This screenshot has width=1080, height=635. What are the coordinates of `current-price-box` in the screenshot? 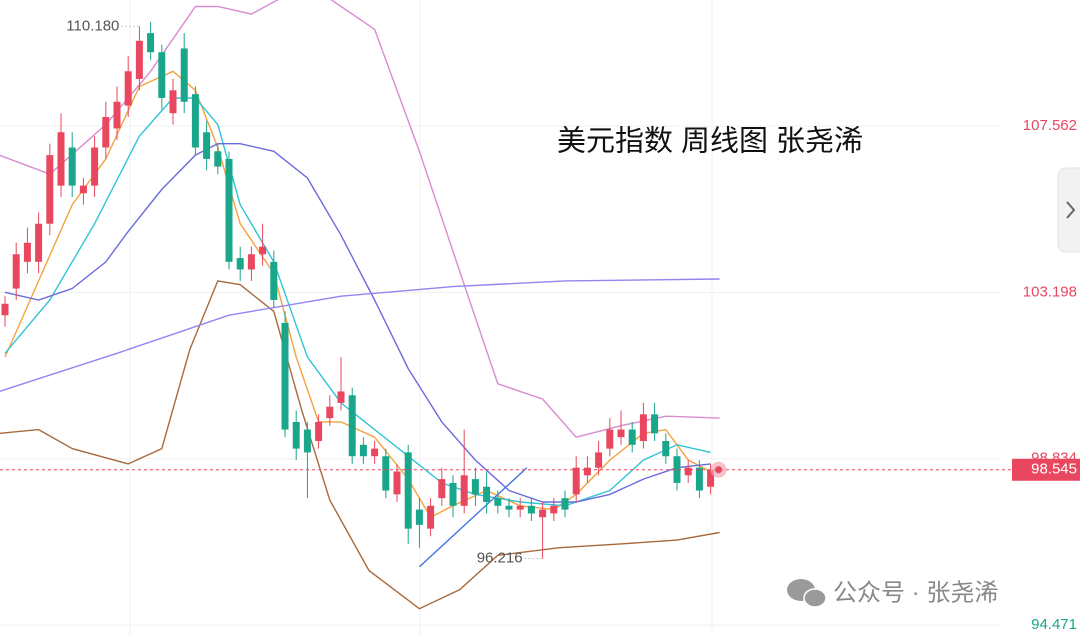 It's located at (1046, 469).